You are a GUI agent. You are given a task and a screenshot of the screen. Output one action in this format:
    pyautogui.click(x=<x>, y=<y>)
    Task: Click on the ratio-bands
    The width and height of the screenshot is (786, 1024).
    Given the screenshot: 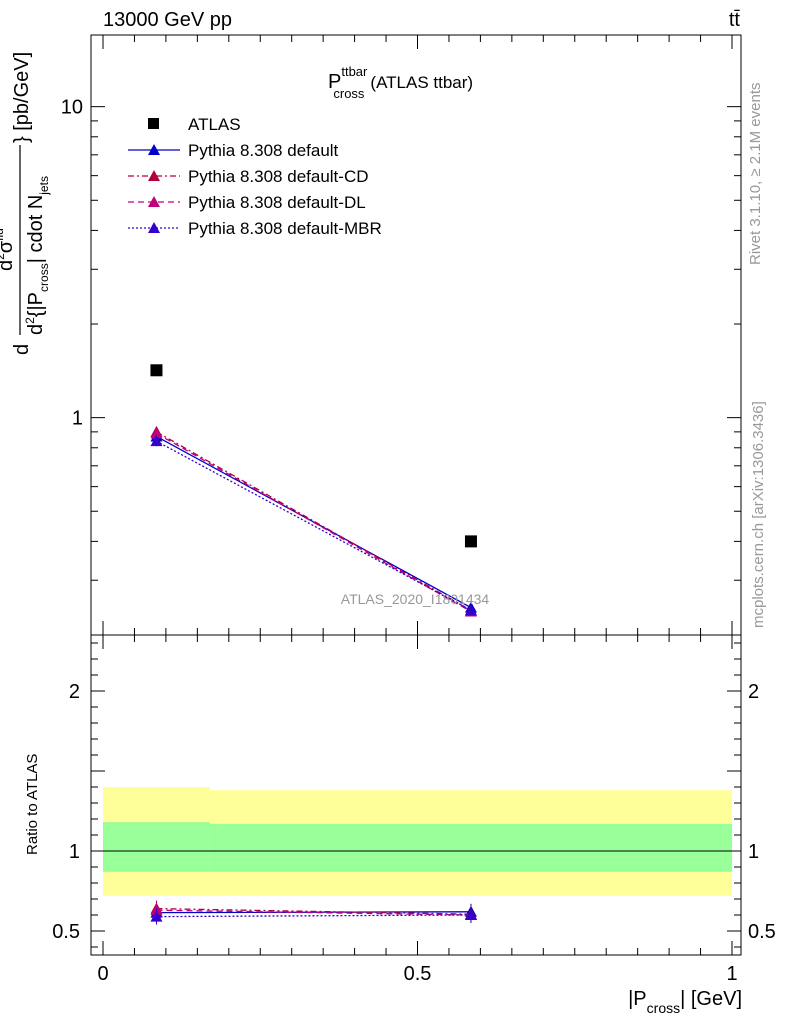 What is the action you would take?
    pyautogui.click(x=417, y=841)
    